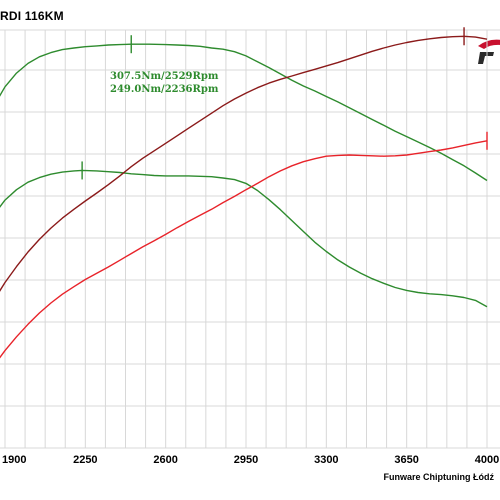 This screenshot has width=500, height=500. Describe the element at coordinates (85, 460) in the screenshot. I see `x-tick-label: 2250` at that location.